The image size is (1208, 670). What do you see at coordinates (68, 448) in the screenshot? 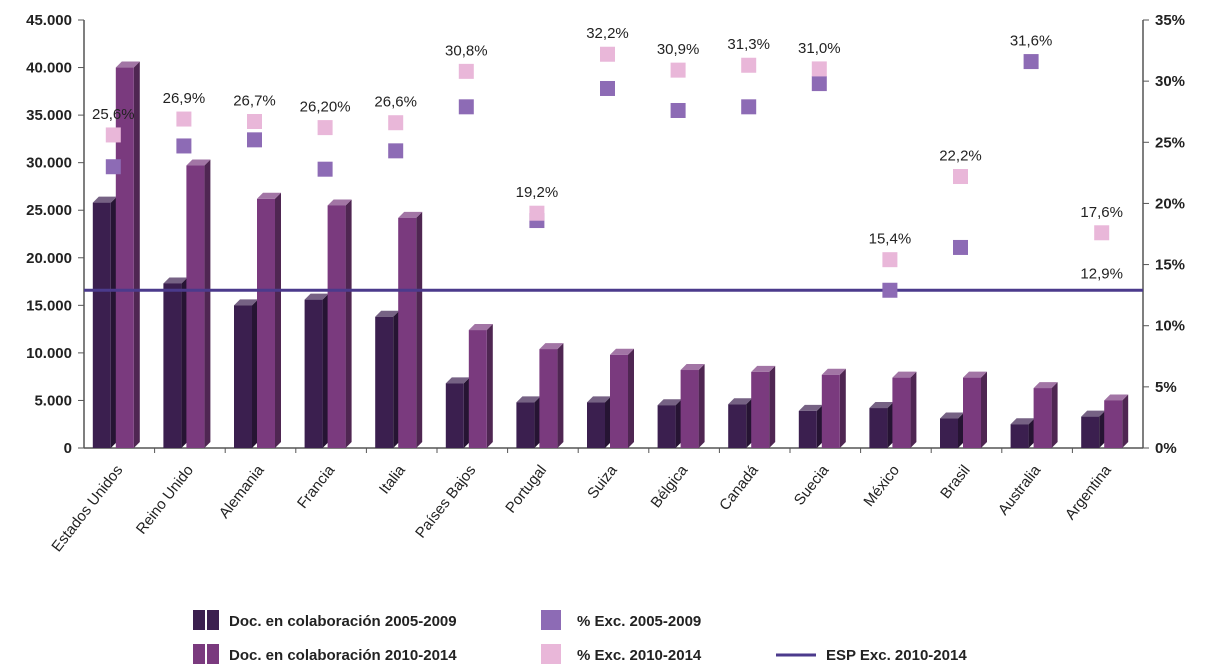
I see `left-tick-label: 0` at bounding box center [68, 448].